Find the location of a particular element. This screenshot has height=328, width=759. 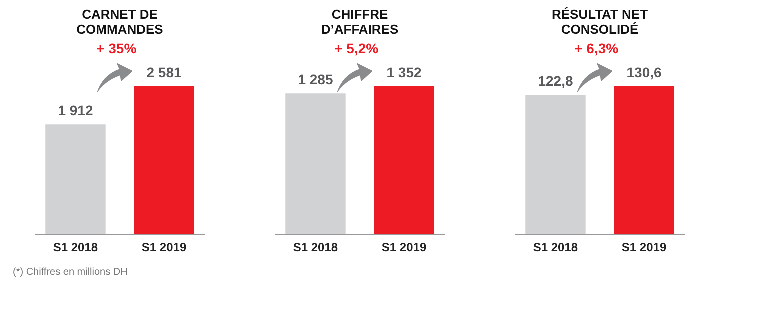

data-label: 1 912 is located at coordinates (76, 110).